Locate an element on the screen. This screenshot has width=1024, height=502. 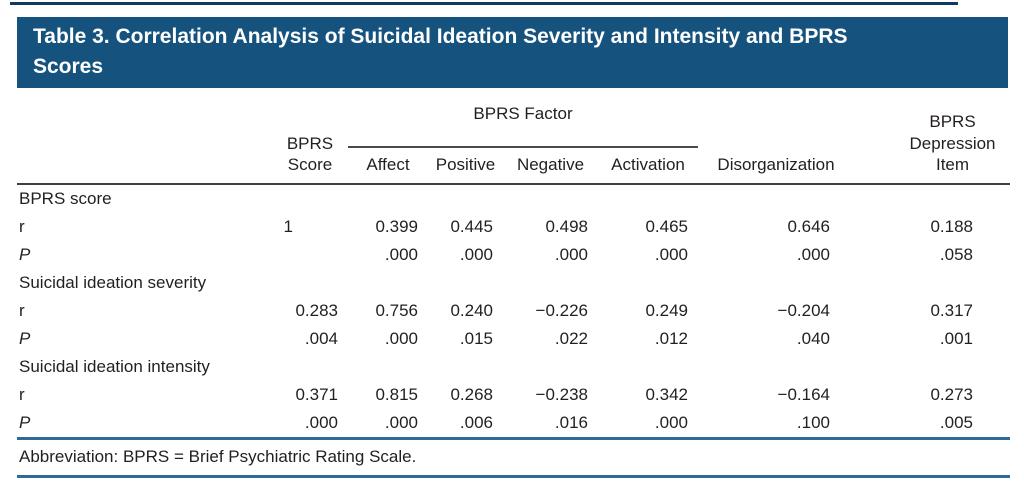
cell-negative: −0.238 is located at coordinates (561, 394).